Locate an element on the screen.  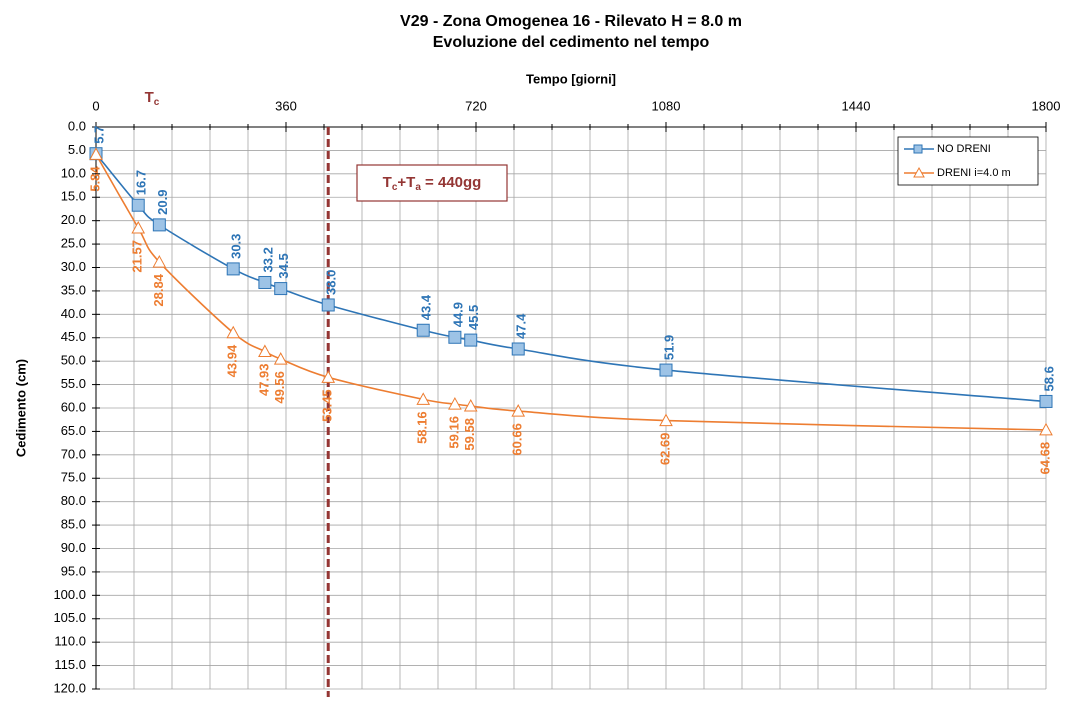
data-label: 62.69 is located at coordinates (664, 449).